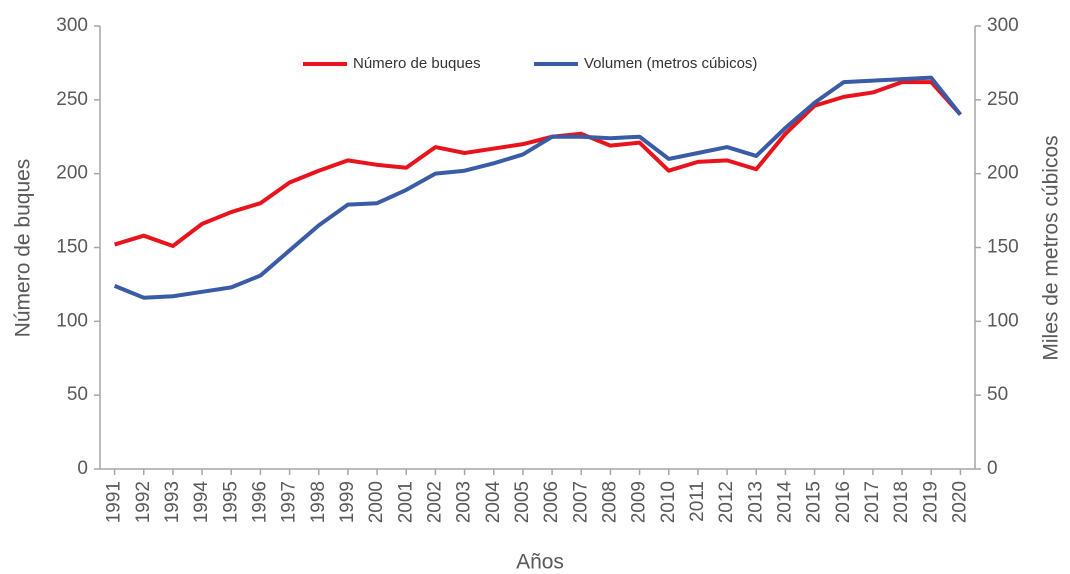 The image size is (1070, 574). I want to click on y-tick-label: 200, so click(72, 173).